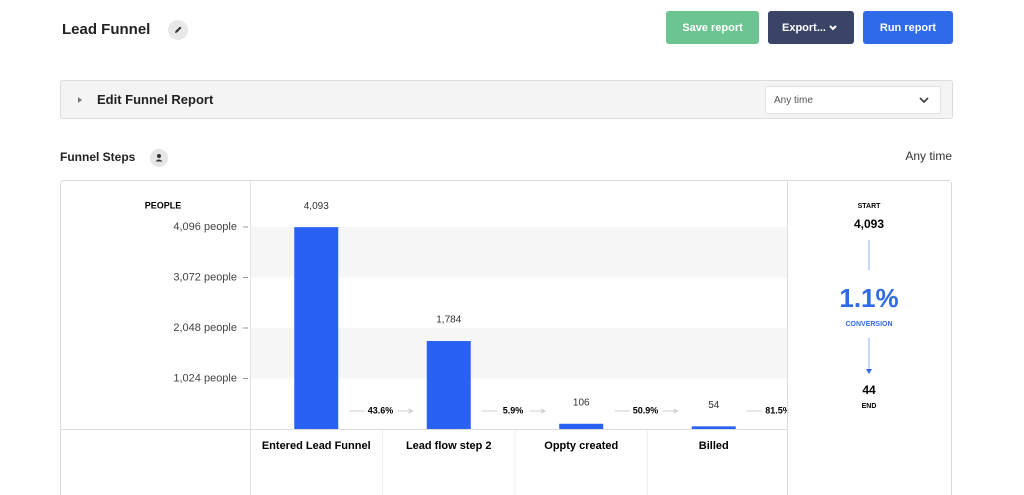  What do you see at coordinates (316, 206) in the screenshot?
I see `value-label: 4,093` at bounding box center [316, 206].